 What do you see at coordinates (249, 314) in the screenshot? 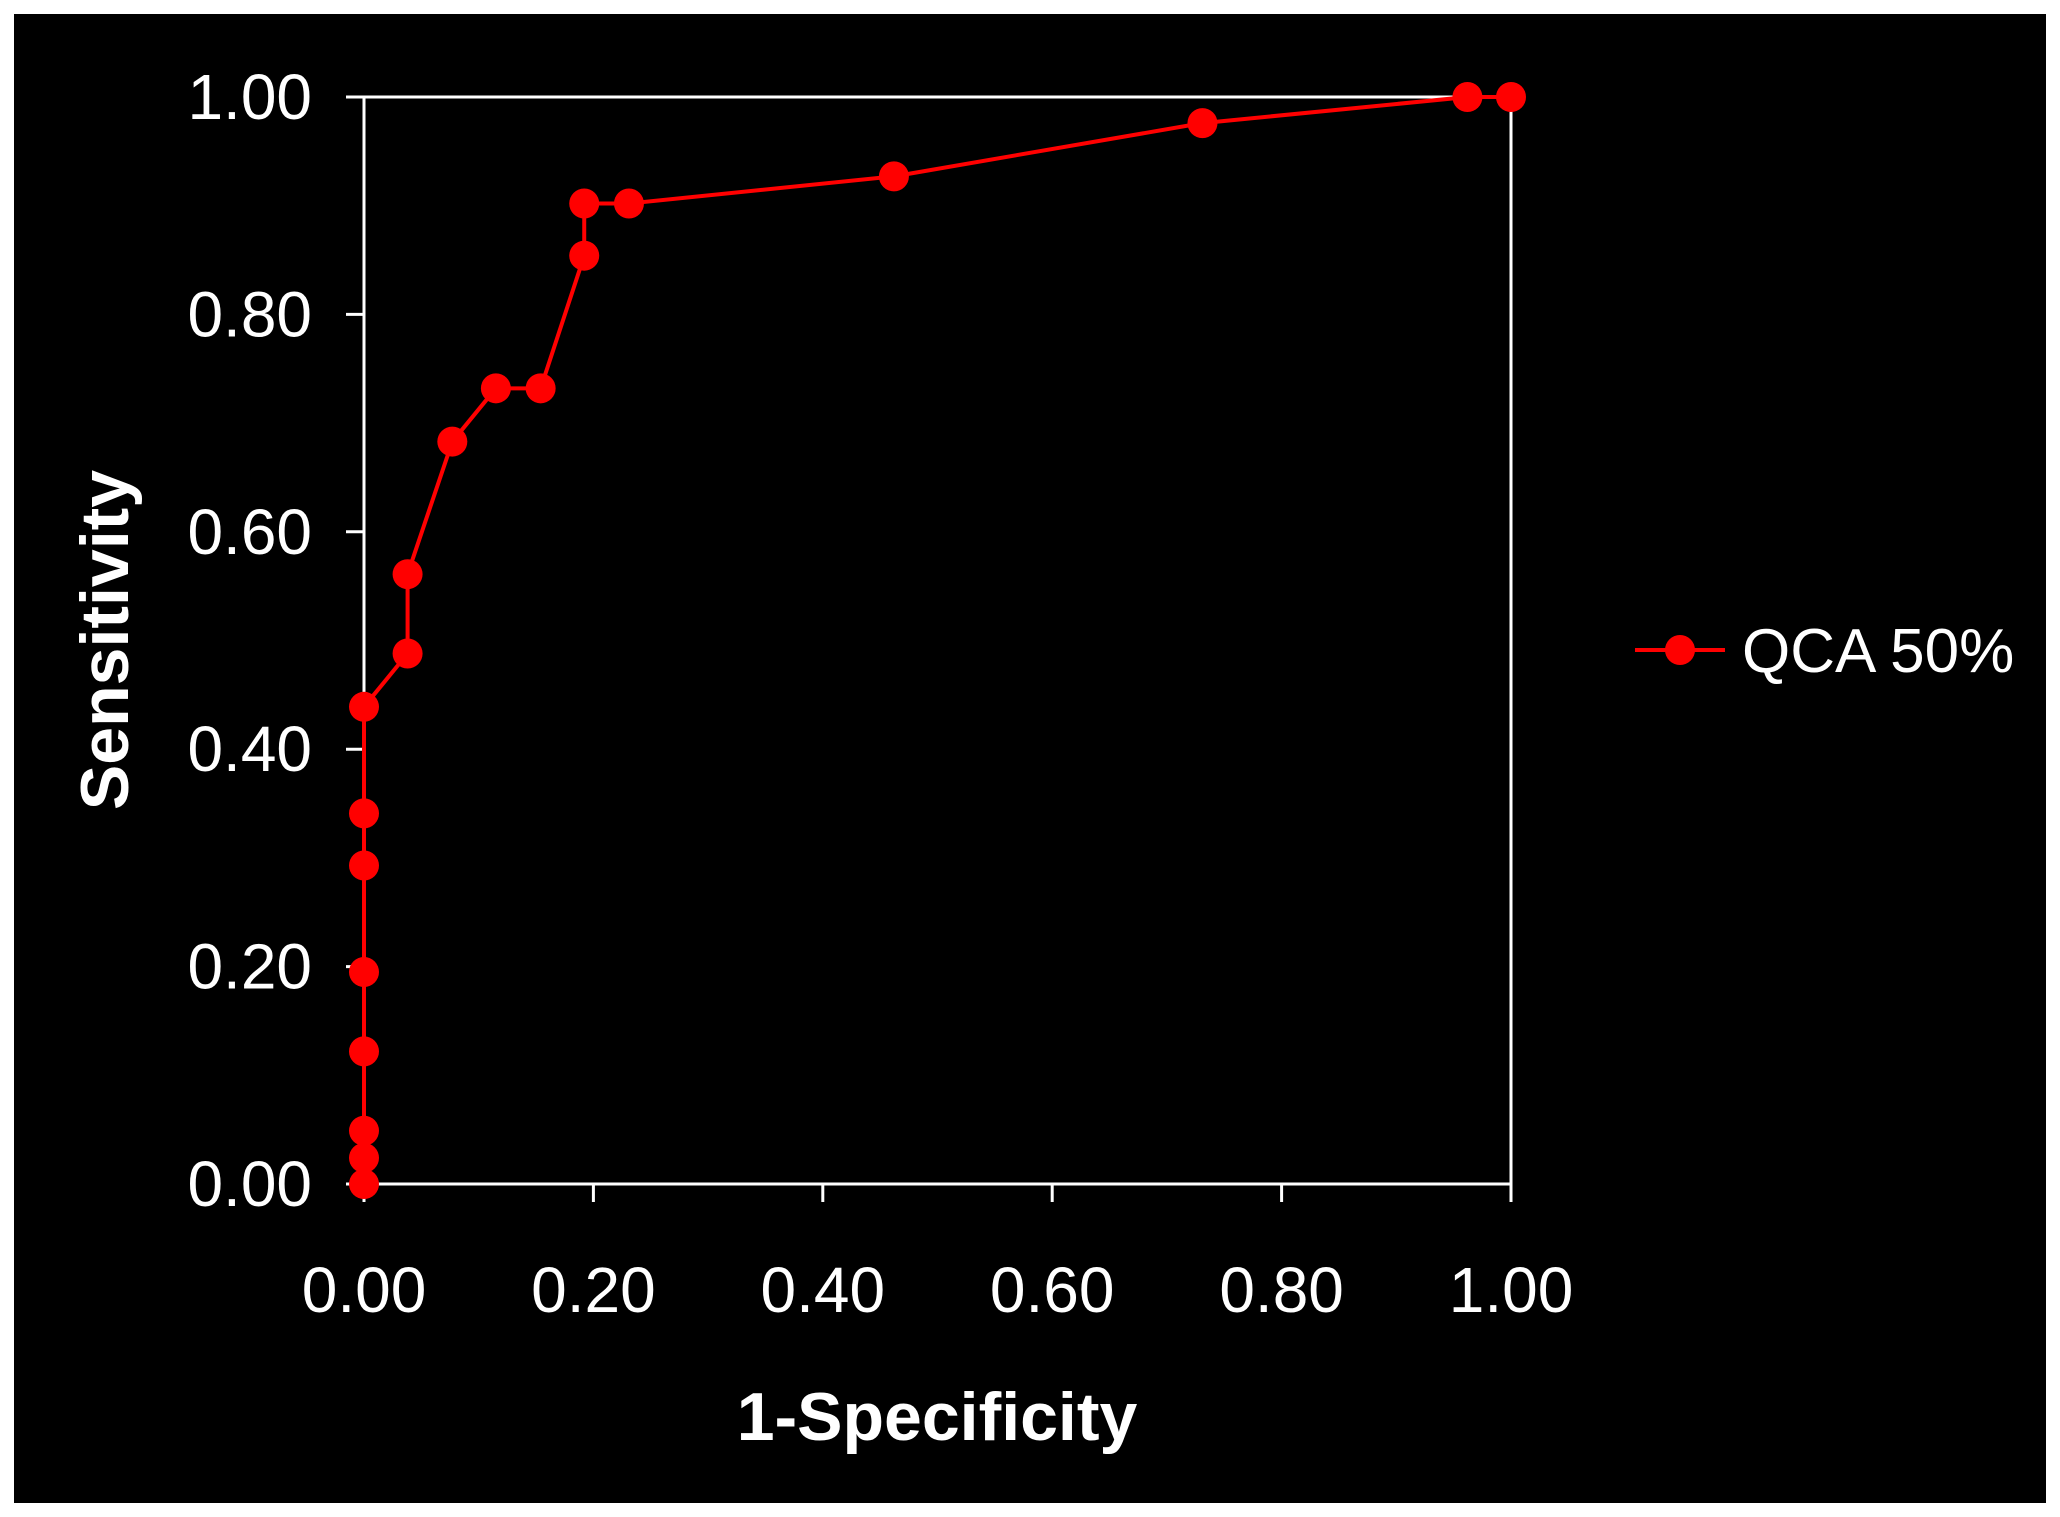
I see `y-tick-label: 0.80` at bounding box center [249, 314].